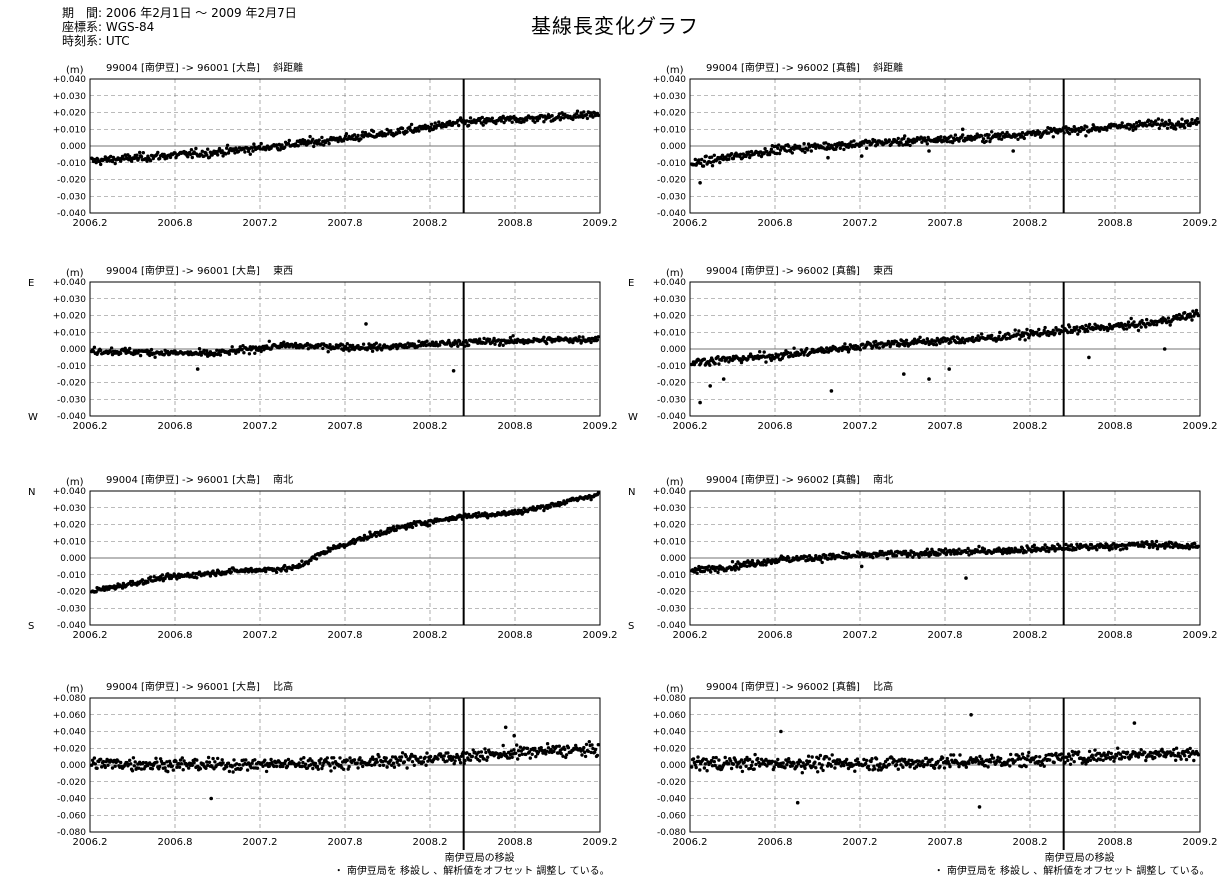 The height and width of the screenshot is (882, 1230). Describe the element at coordinates (804, 67) in the screenshot. I see `chart-title: 99004 [南伊豆] -> 96002 [真鶴] 斜距離` at that location.